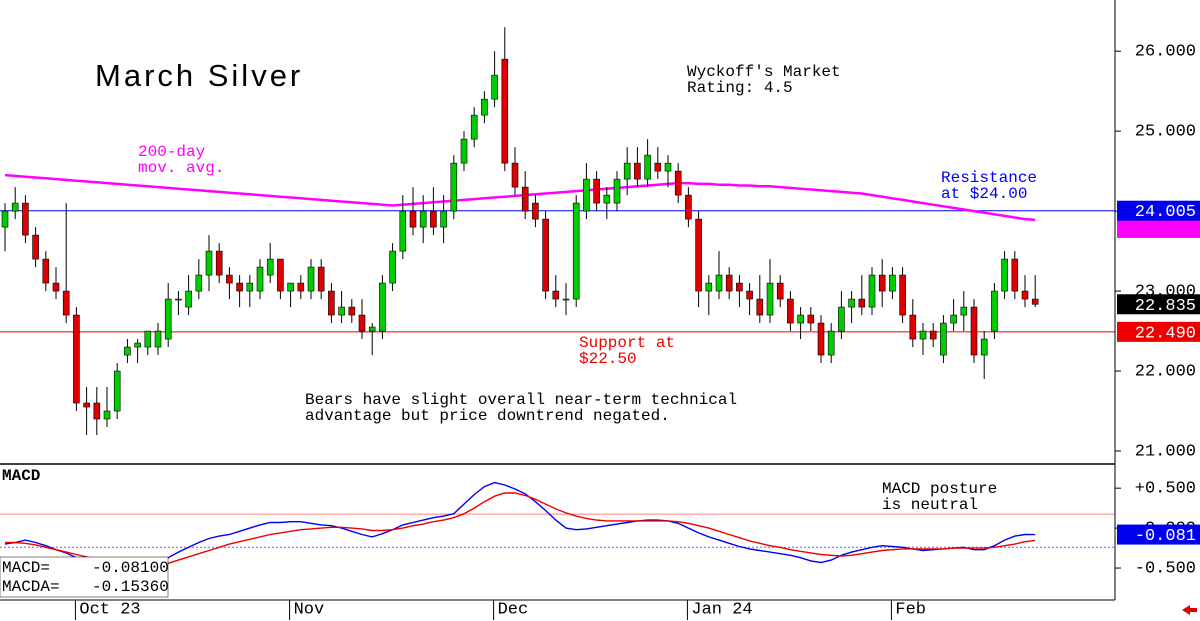 The image size is (1200, 621). Describe the element at coordinates (84, 577) in the screenshot. I see `readout-box` at that location.